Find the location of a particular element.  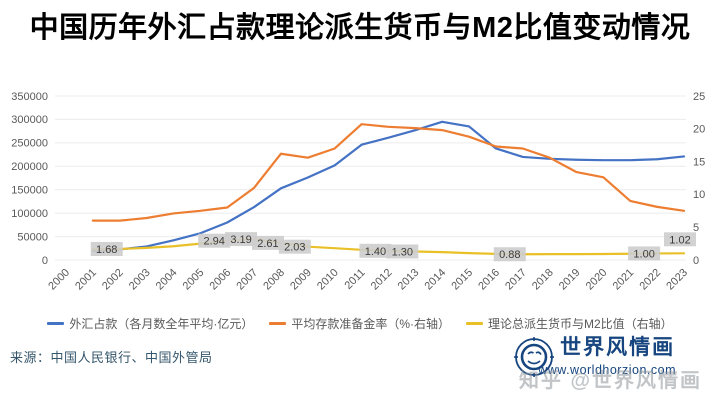

x-axis-year-label: 2013 is located at coordinates (409, 280).